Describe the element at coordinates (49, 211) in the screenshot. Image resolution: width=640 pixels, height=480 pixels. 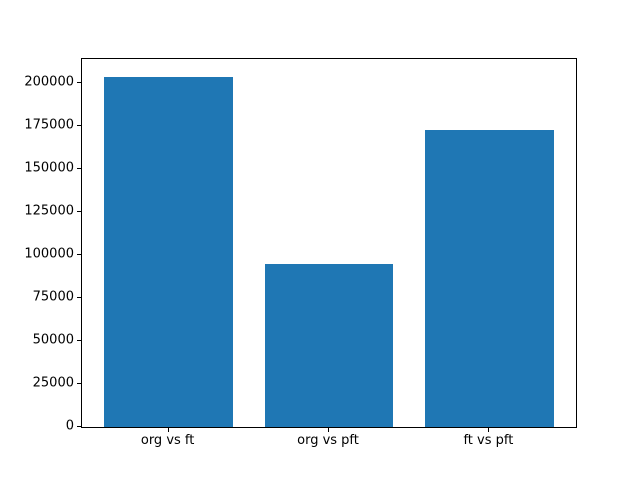
I see `y-tick-label: 125000` at that location.